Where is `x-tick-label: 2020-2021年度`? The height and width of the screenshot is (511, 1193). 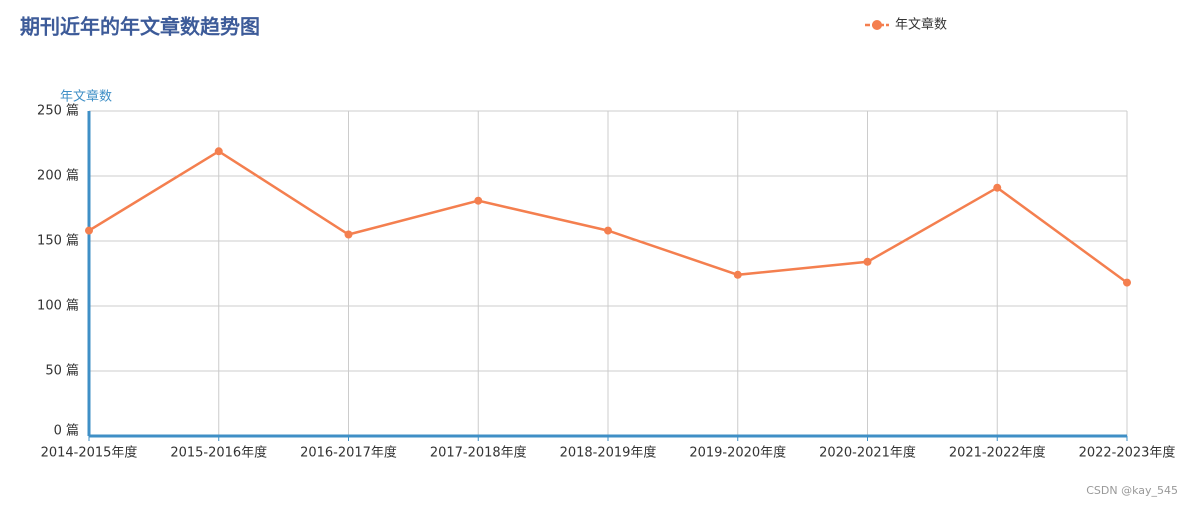 x-tick-label: 2020-2021年度 is located at coordinates (867, 453).